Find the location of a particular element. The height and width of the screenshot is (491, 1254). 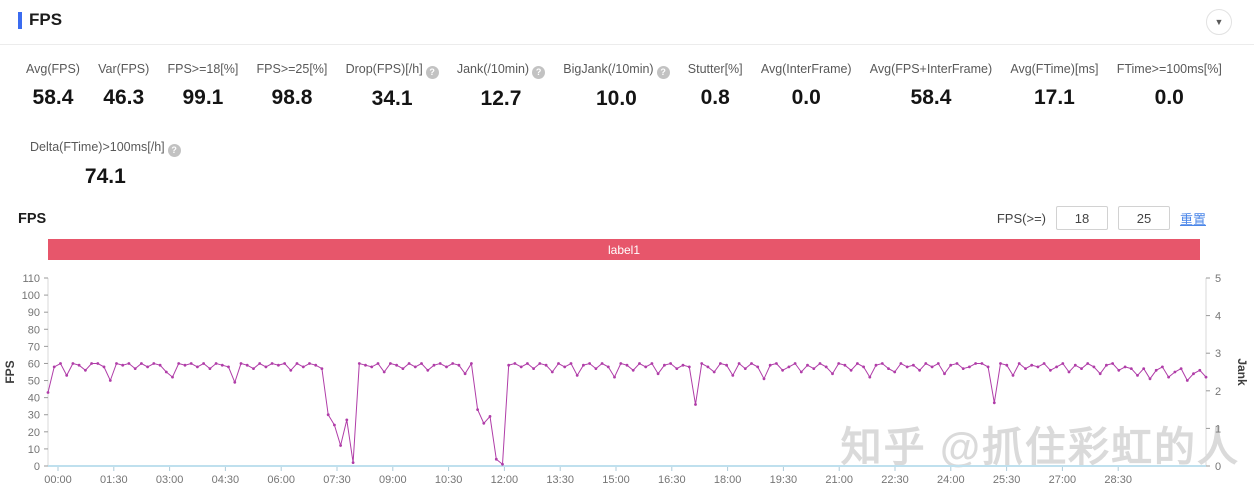

stat-item: FPS>=25[%] 98.8 is located at coordinates (292, 85).